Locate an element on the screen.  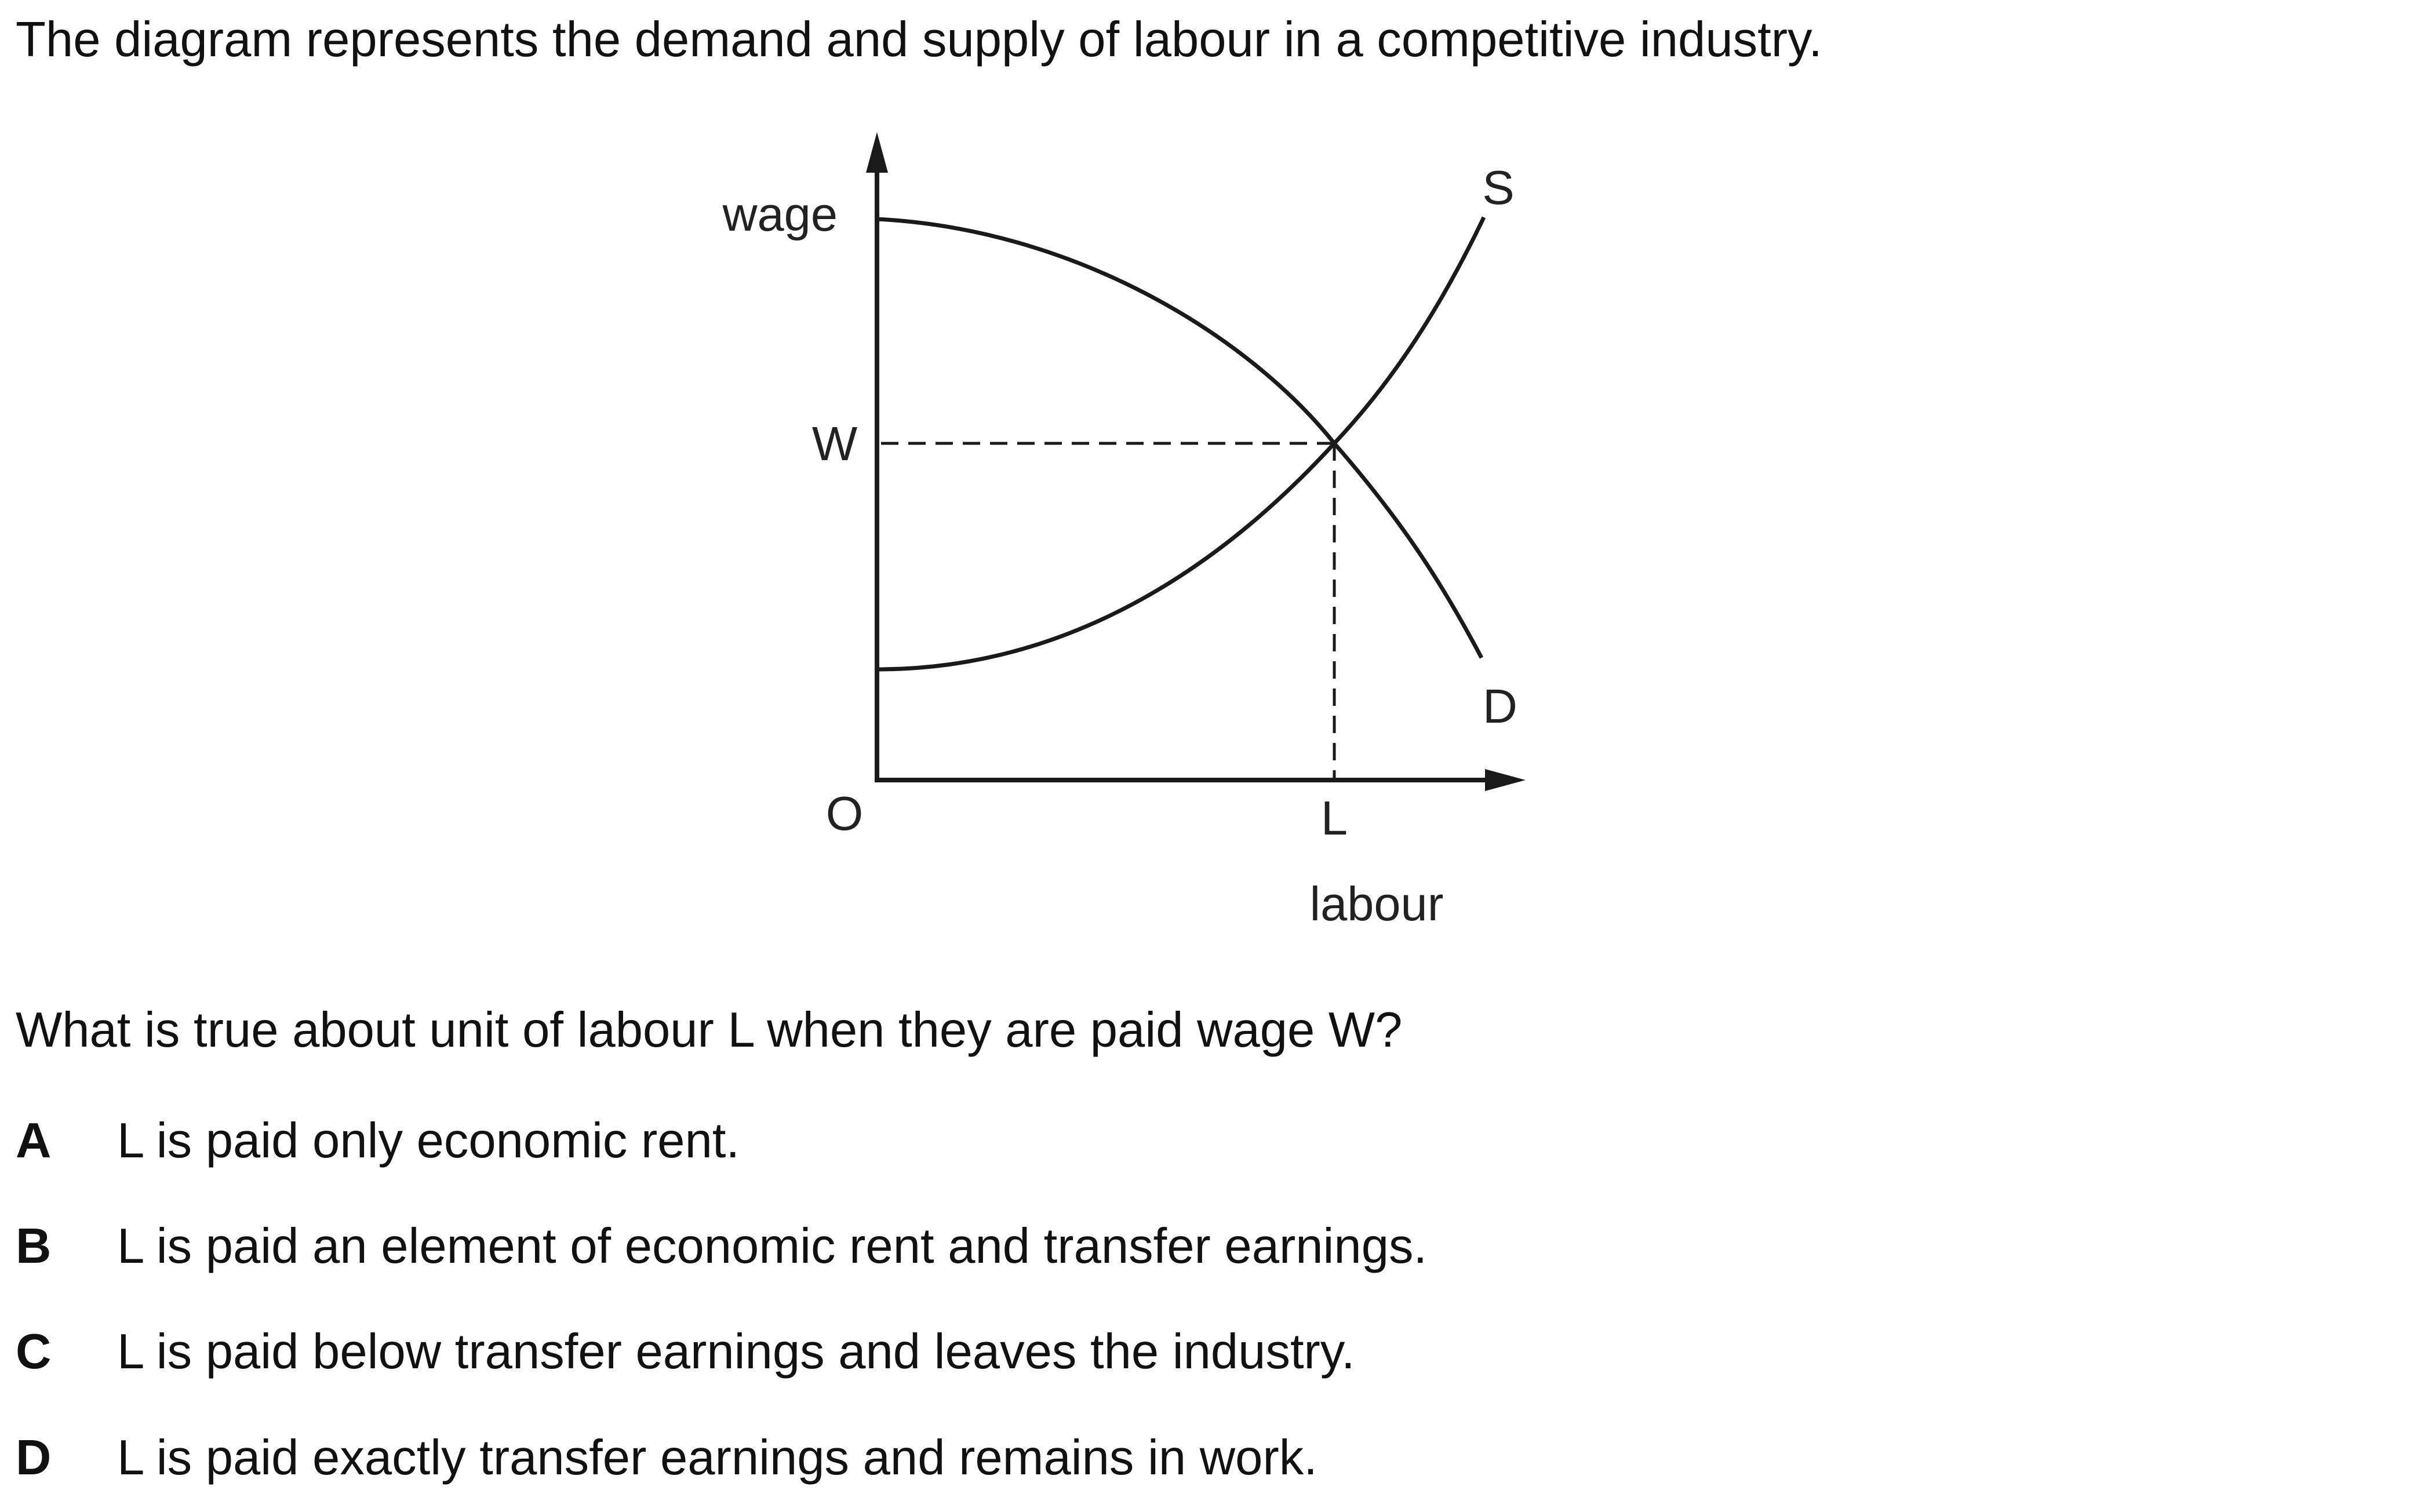
option-letter: B is located at coordinates (34, 1246).